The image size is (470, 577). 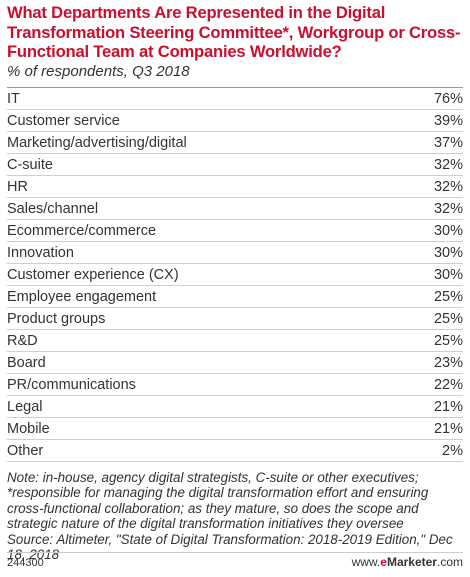 What do you see at coordinates (235, 121) in the screenshot?
I see `table-row: Customer service 39%` at bounding box center [235, 121].